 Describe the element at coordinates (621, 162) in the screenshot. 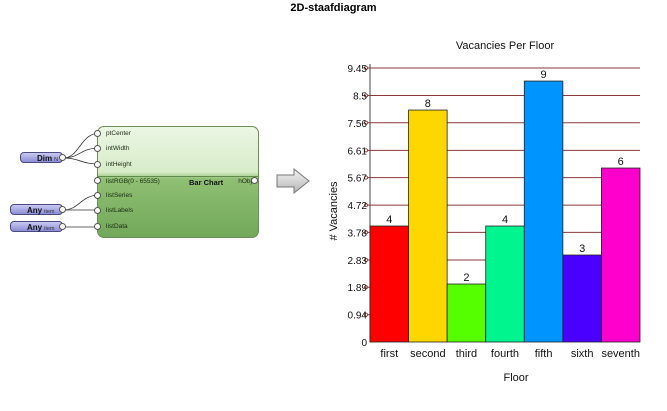

I see `bar-value-label: 6` at that location.